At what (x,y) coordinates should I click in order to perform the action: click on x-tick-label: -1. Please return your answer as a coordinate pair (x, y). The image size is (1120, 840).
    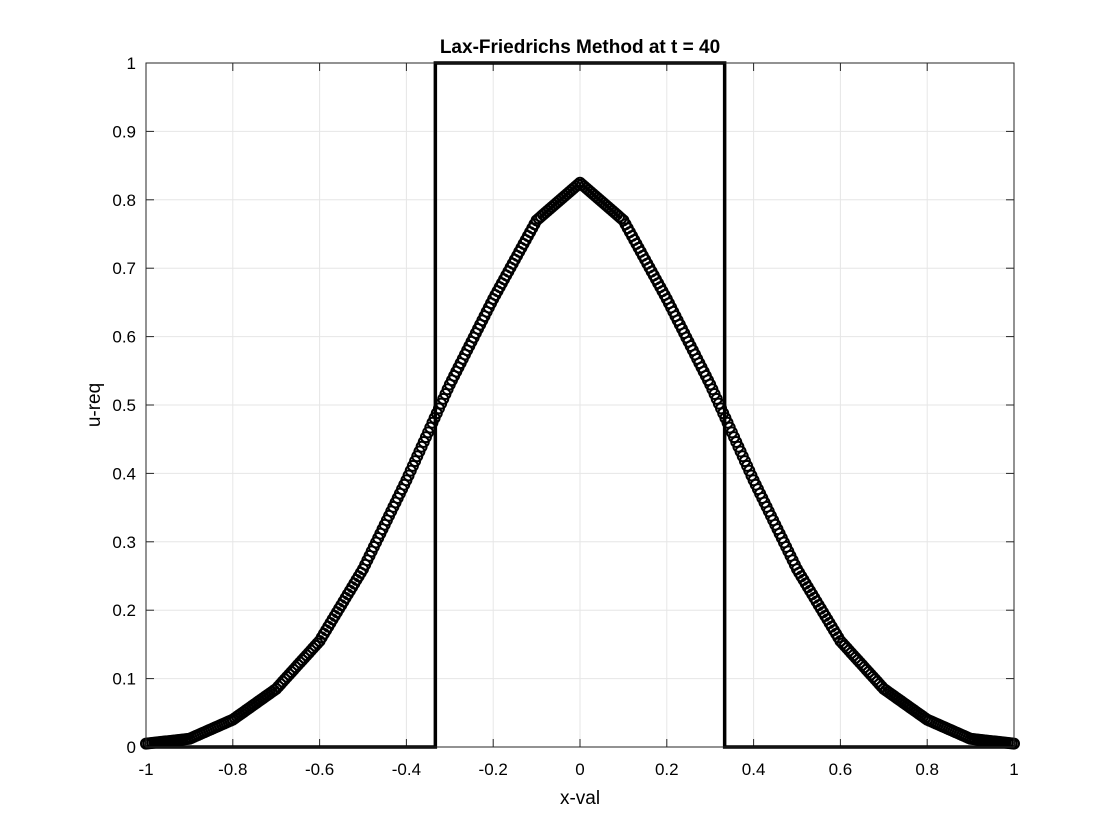
    Looking at the image, I should click on (145, 769).